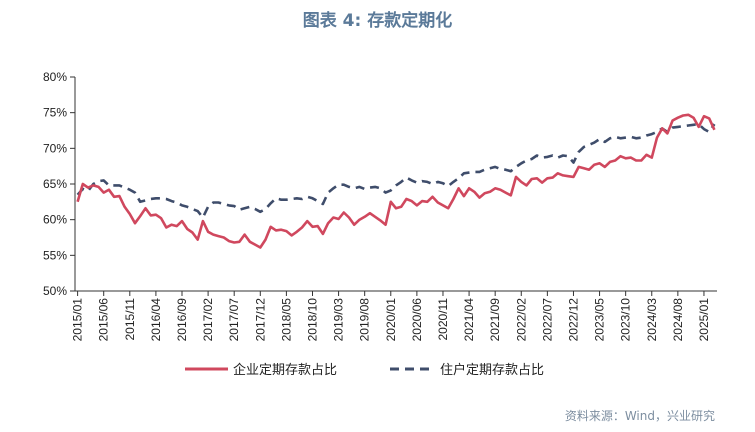 Image resolution: width=755 pixels, height=432 pixels. I want to click on x-tick-label: 2023/10, so click(626, 320).